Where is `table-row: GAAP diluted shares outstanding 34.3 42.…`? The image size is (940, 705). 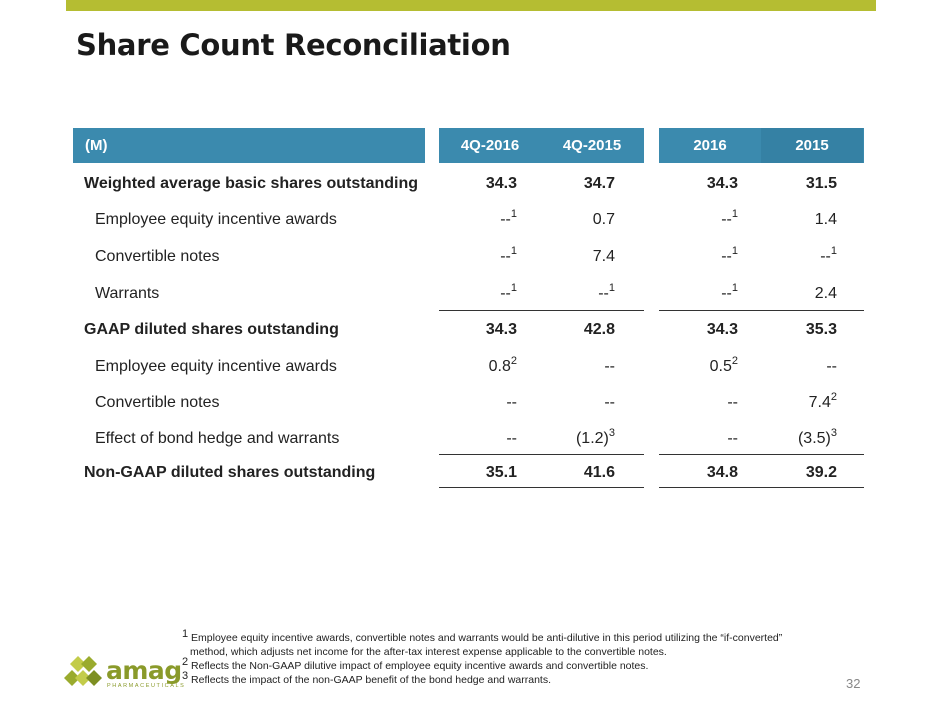 table-row: GAAP diluted shares outstanding 34.3 42.… is located at coordinates (470, 330).